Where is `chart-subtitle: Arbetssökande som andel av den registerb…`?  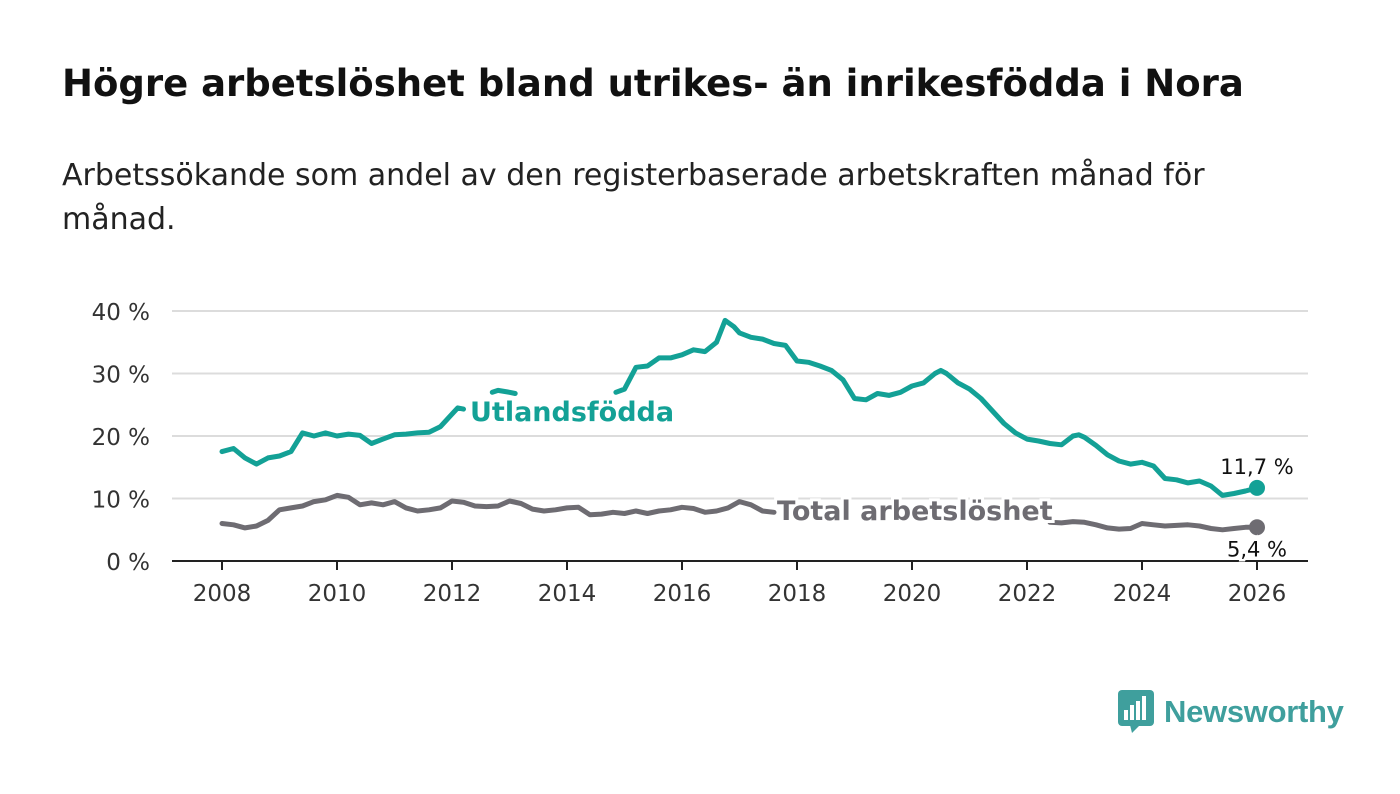 chart-subtitle: Arbetssökande som andel av den registerb… is located at coordinates (633, 197).